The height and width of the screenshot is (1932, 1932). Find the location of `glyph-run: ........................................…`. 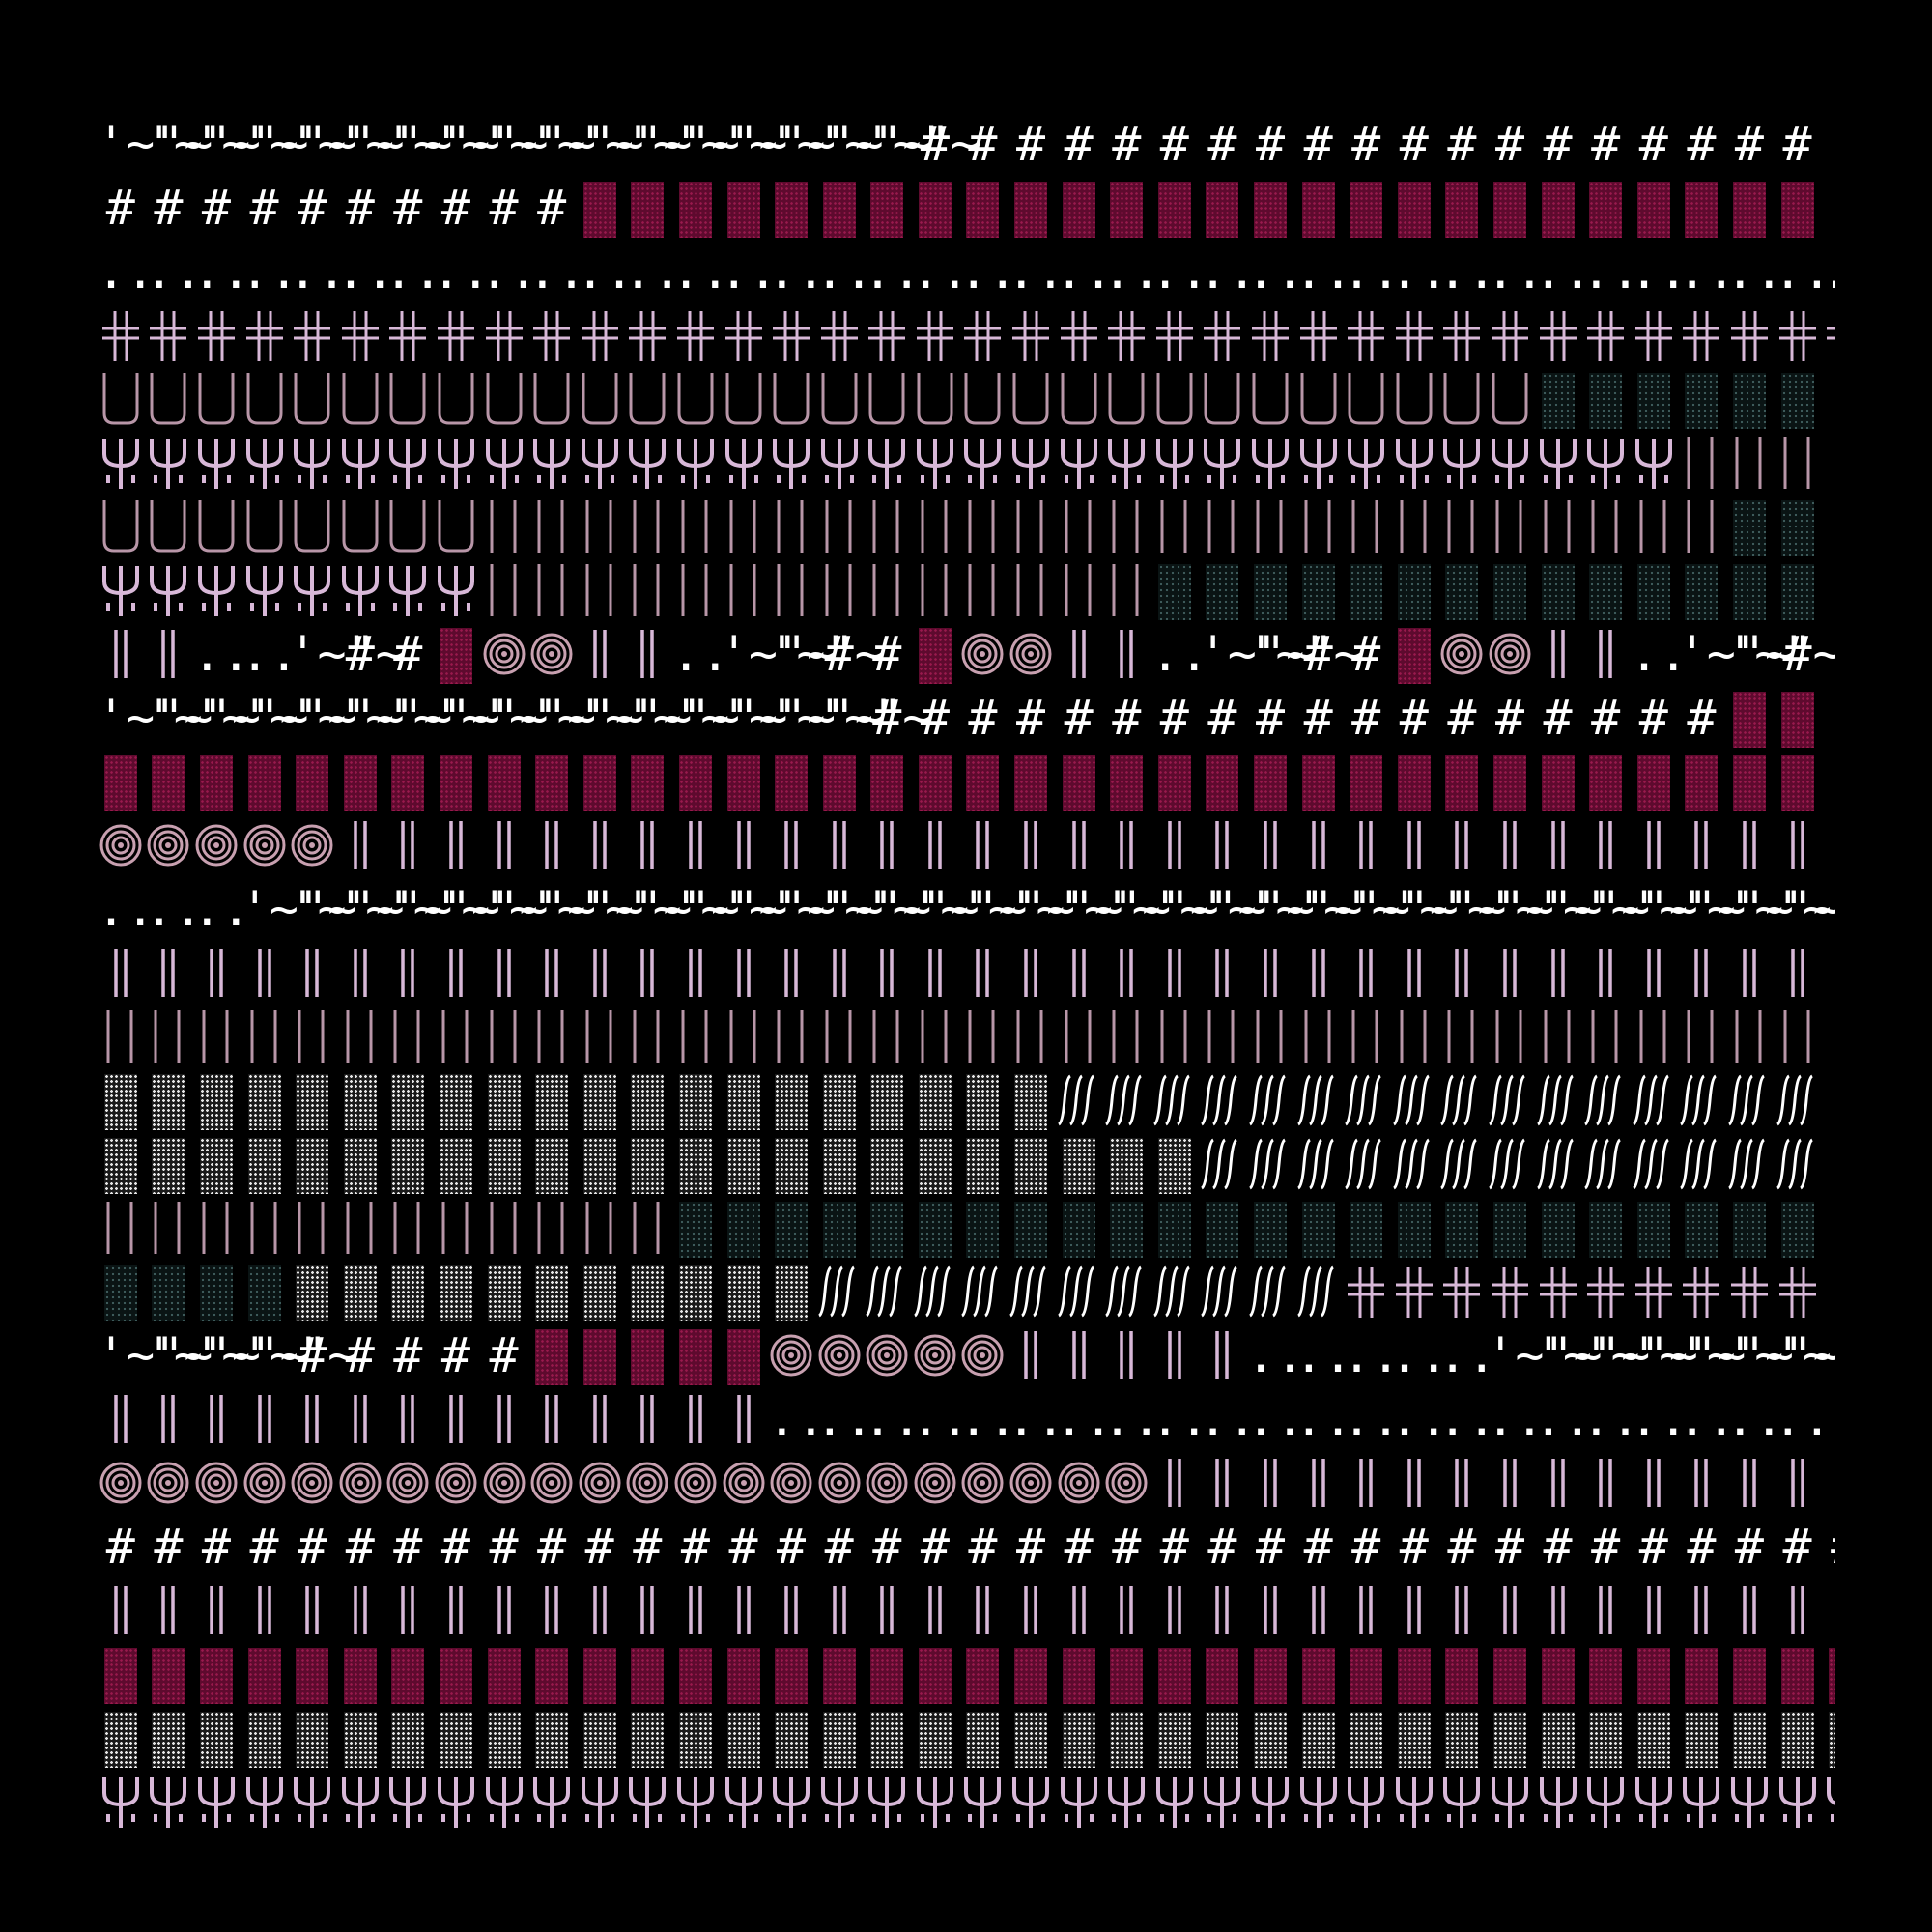

glyph-run: ........................................… is located at coordinates (966, 273).